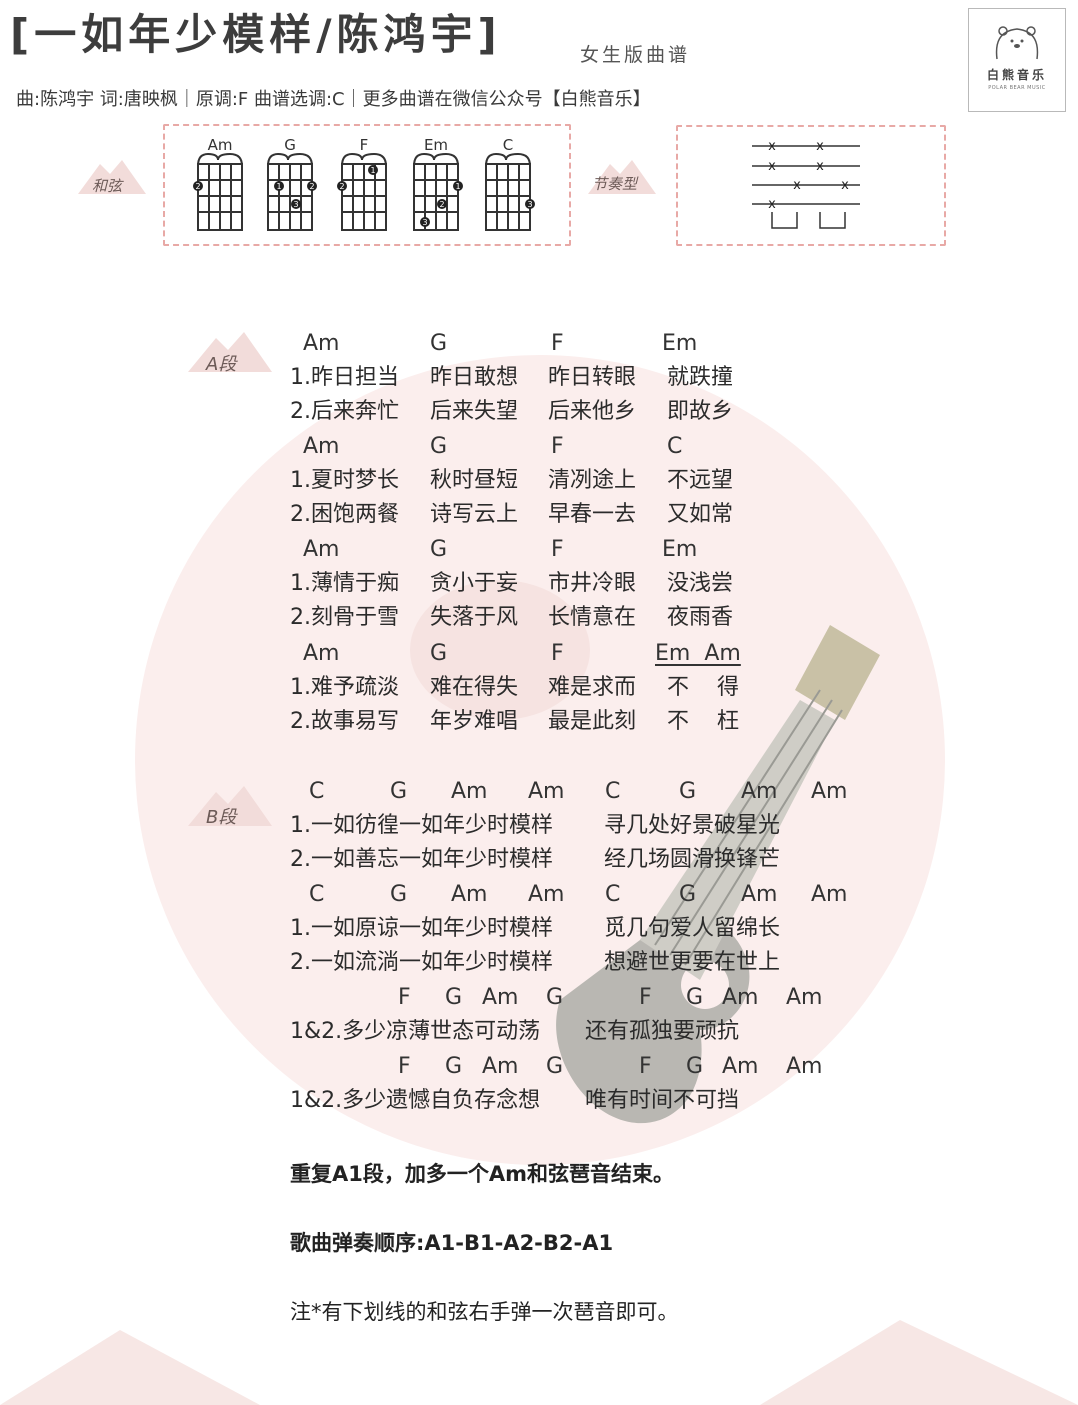  I want to click on fretboard-icon: 3, so click(510, 191).